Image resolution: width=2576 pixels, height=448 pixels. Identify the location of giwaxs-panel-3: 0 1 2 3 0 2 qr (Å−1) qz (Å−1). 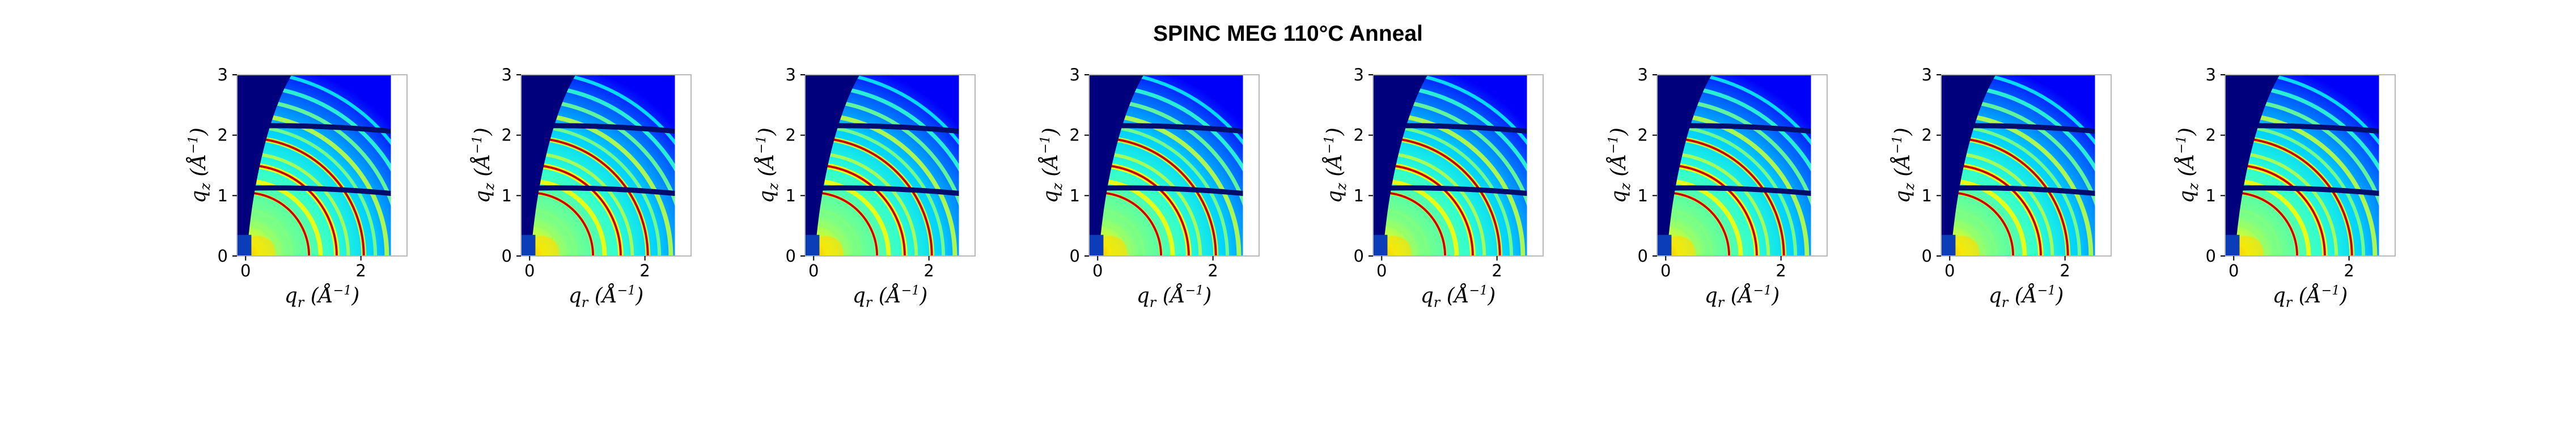
(865, 187).